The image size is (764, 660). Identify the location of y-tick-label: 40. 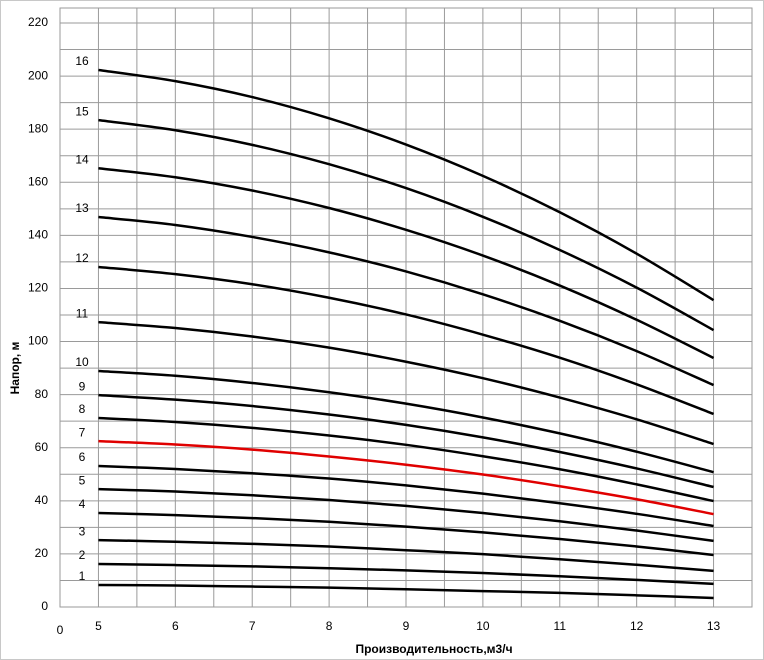
(42, 500).